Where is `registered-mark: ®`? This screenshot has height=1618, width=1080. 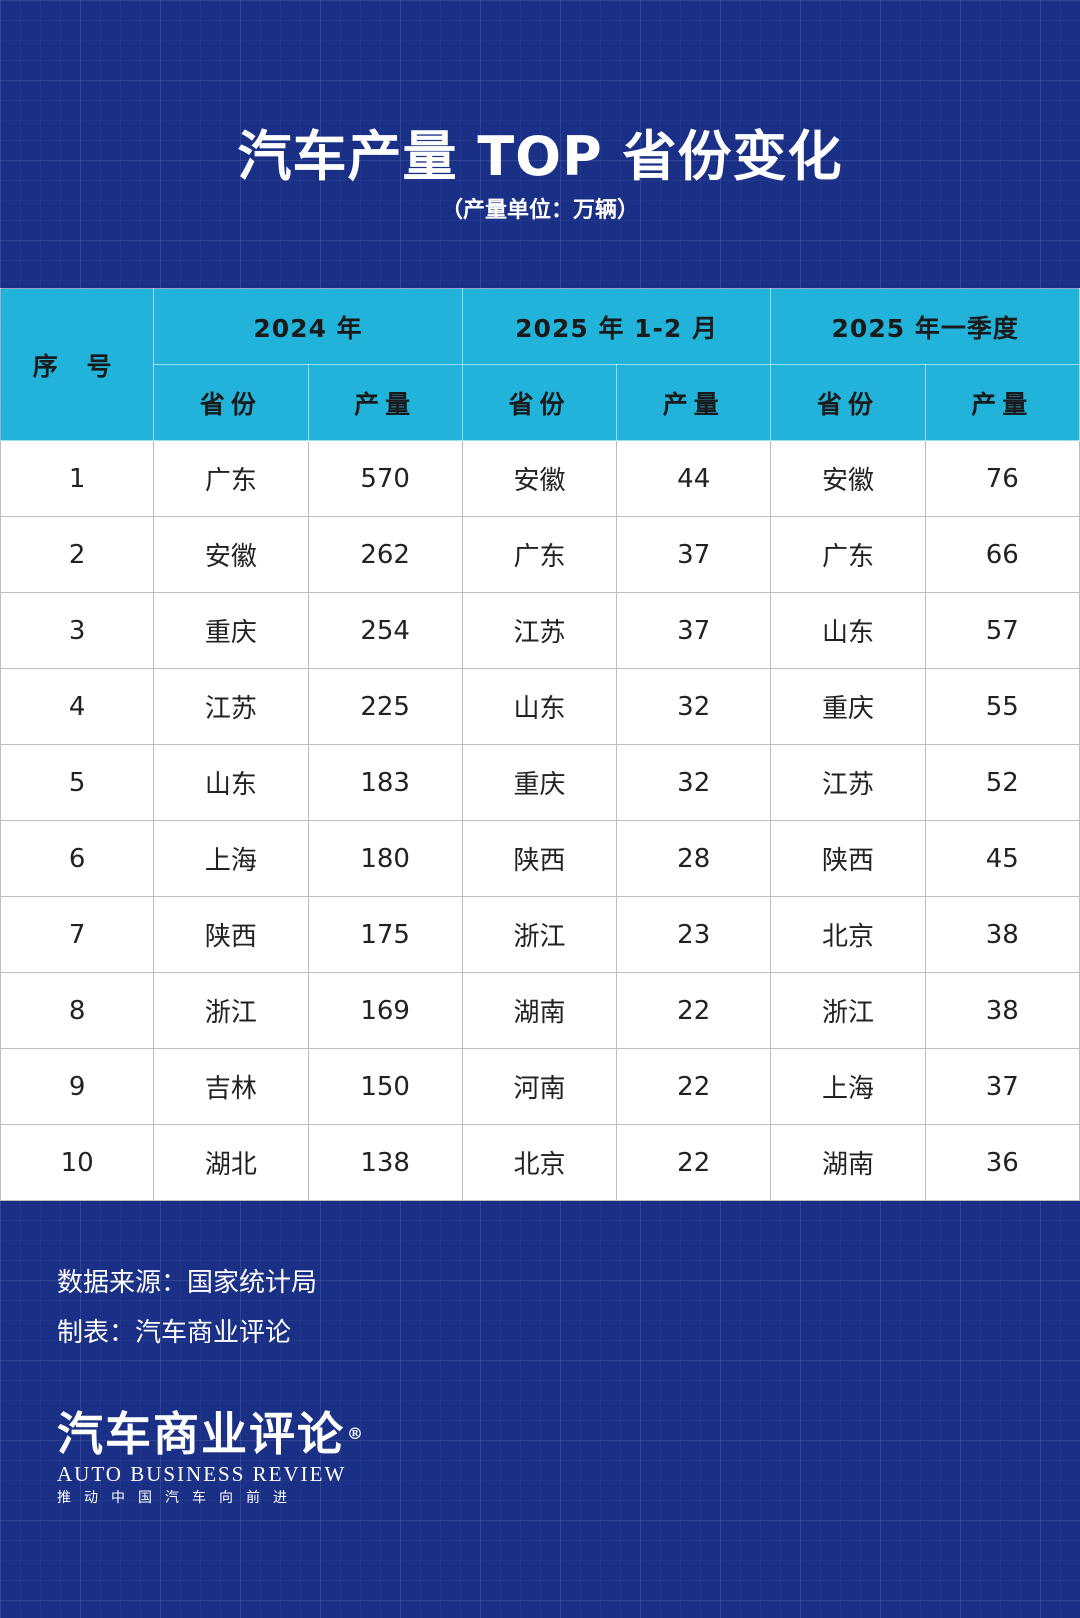
registered-mark: ® is located at coordinates (356, 1433).